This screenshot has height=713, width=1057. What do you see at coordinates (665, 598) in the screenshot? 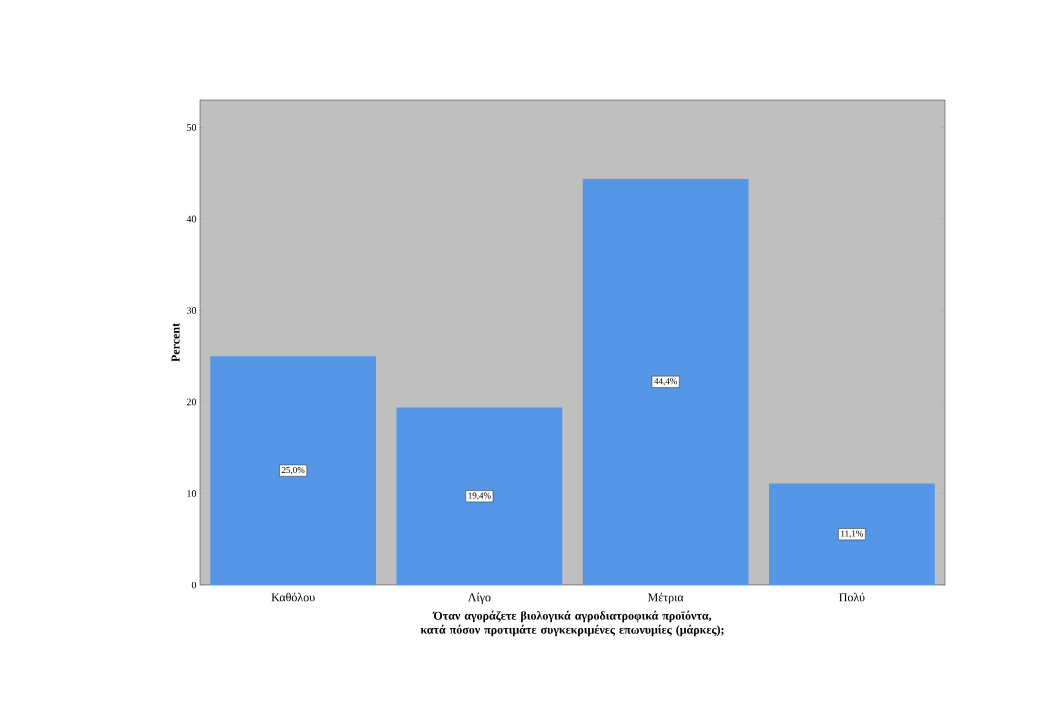
I see `x-tick-label: Μέτρια` at bounding box center [665, 598].